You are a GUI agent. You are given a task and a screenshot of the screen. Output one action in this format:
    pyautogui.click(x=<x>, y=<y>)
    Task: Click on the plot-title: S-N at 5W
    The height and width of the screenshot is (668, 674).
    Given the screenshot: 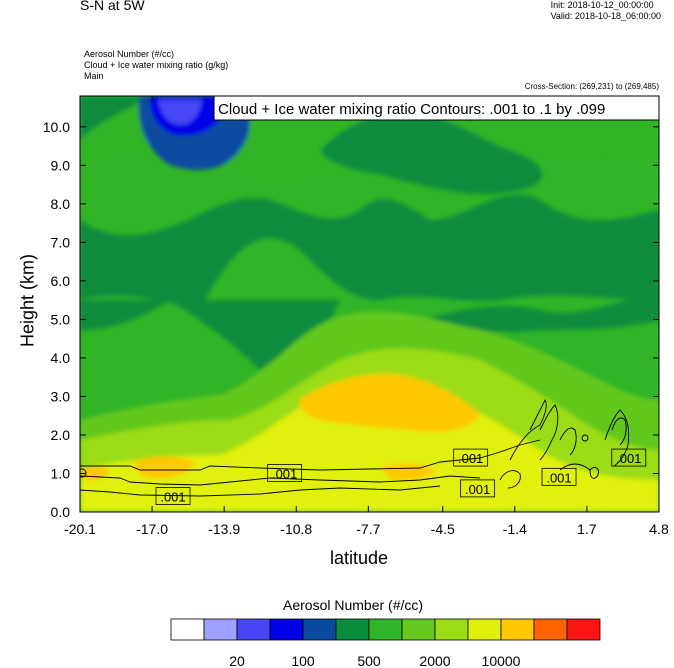 What is the action you would take?
    pyautogui.click(x=112, y=6)
    